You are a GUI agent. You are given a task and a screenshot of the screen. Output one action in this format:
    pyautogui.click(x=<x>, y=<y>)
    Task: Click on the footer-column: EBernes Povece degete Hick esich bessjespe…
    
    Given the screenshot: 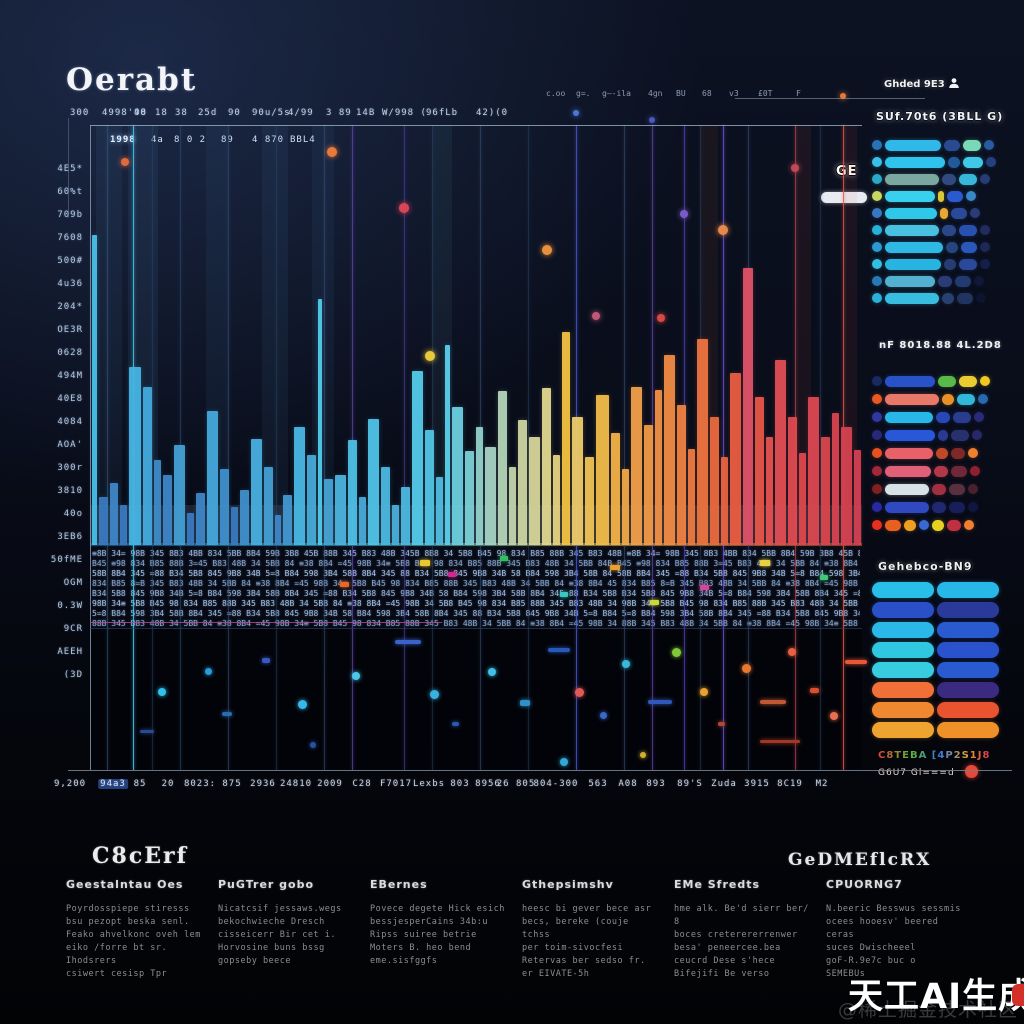 What is the action you would take?
    pyautogui.click(x=438, y=929)
    